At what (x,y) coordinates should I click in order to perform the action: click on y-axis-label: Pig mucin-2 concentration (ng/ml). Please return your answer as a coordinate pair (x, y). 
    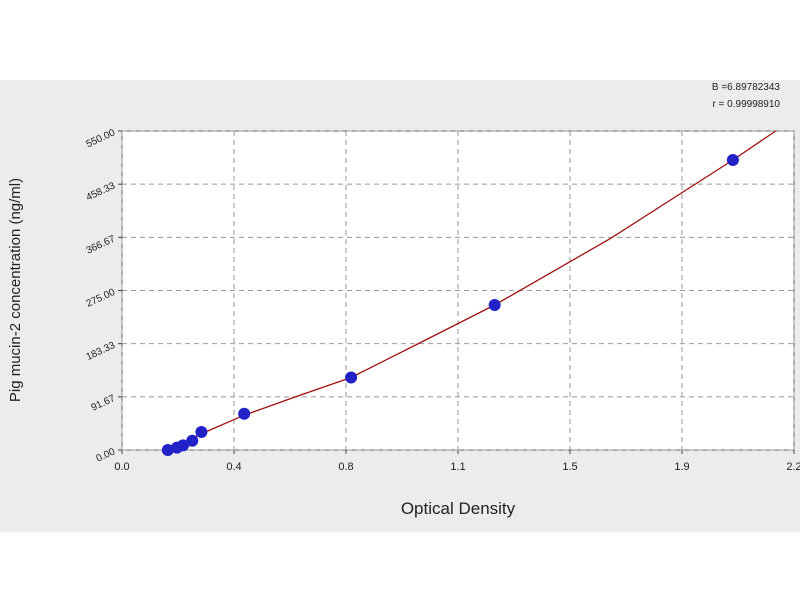
    Looking at the image, I should click on (15, 290).